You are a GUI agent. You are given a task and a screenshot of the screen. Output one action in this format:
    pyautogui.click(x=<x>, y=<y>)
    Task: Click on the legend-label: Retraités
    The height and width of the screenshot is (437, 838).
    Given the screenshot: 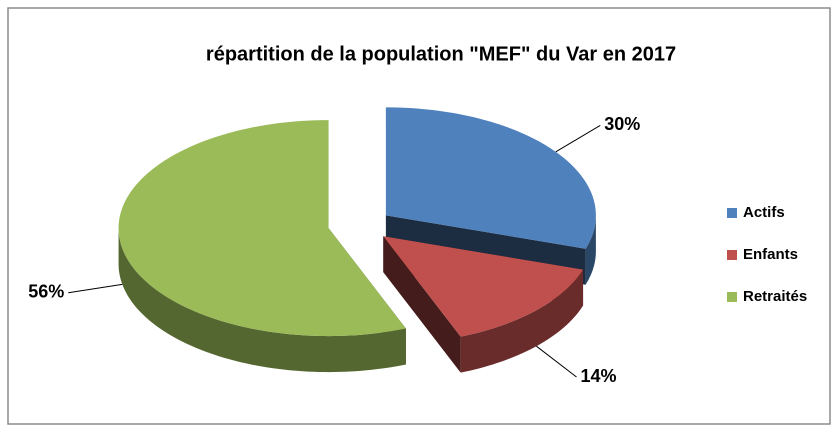 What is the action you would take?
    pyautogui.click(x=775, y=296)
    